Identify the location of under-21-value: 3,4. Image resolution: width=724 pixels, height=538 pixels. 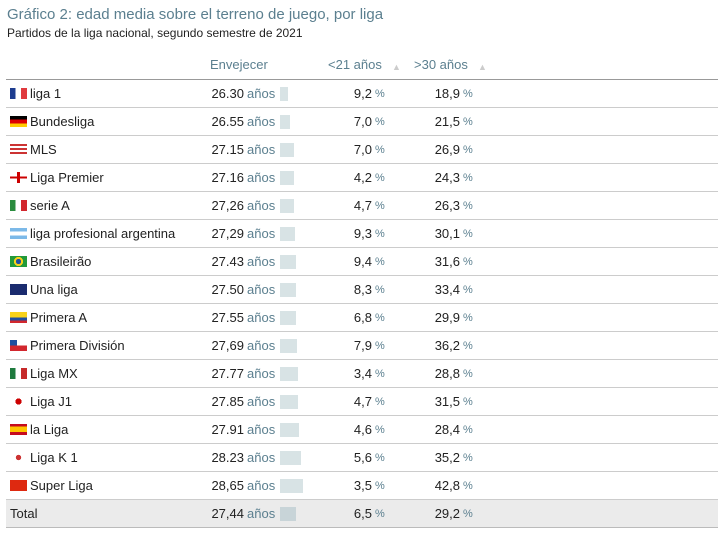
(362, 373).